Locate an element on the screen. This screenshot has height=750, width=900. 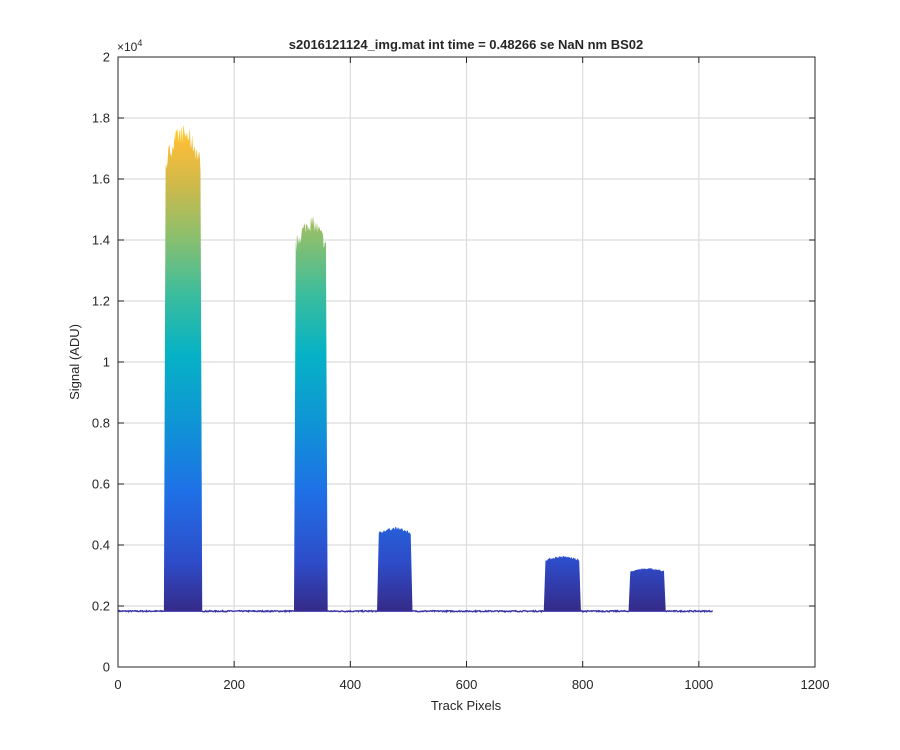
y-exponent-base: ×10 is located at coordinates (127, 47).